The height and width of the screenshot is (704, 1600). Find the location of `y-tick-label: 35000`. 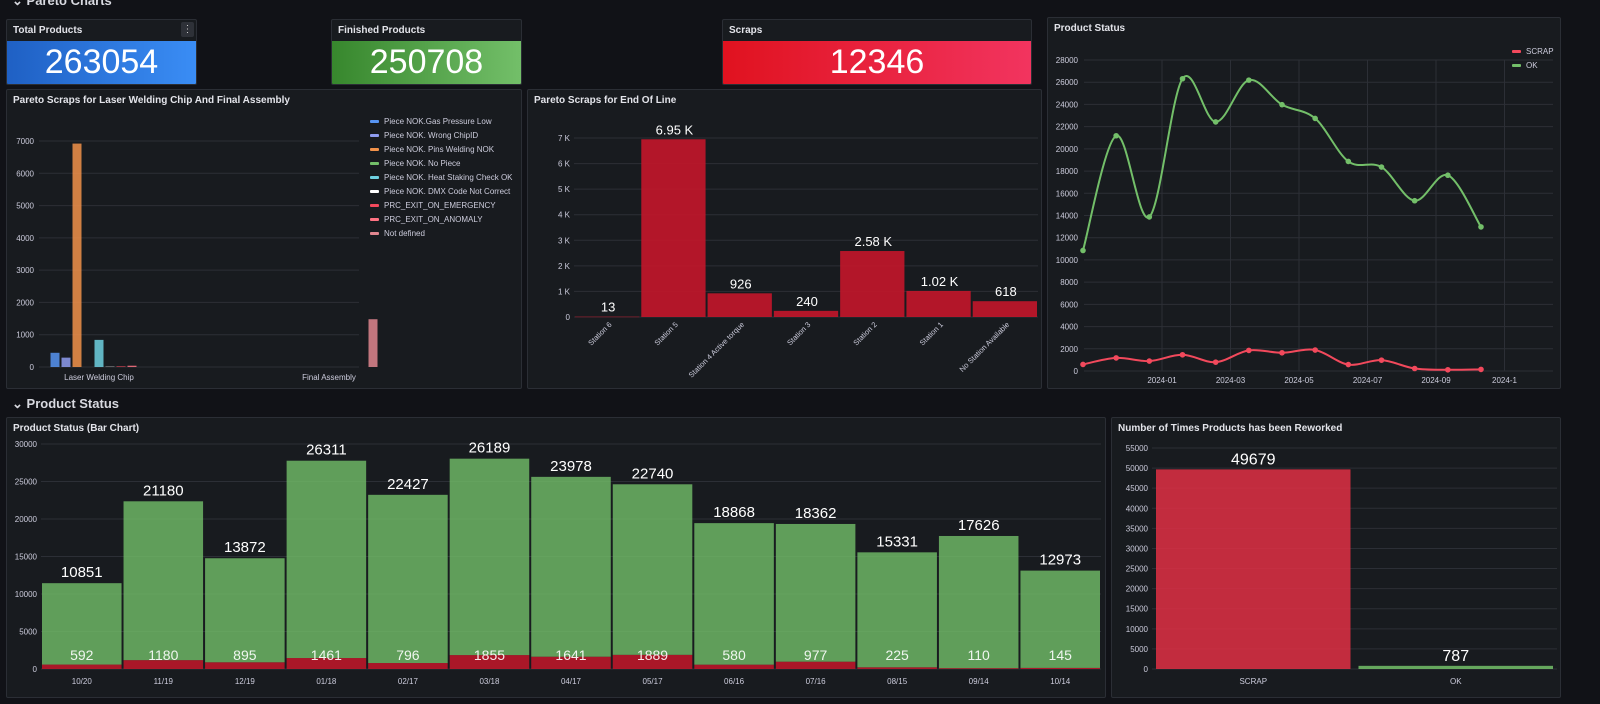

y-tick-label: 35000 is located at coordinates (1137, 528).